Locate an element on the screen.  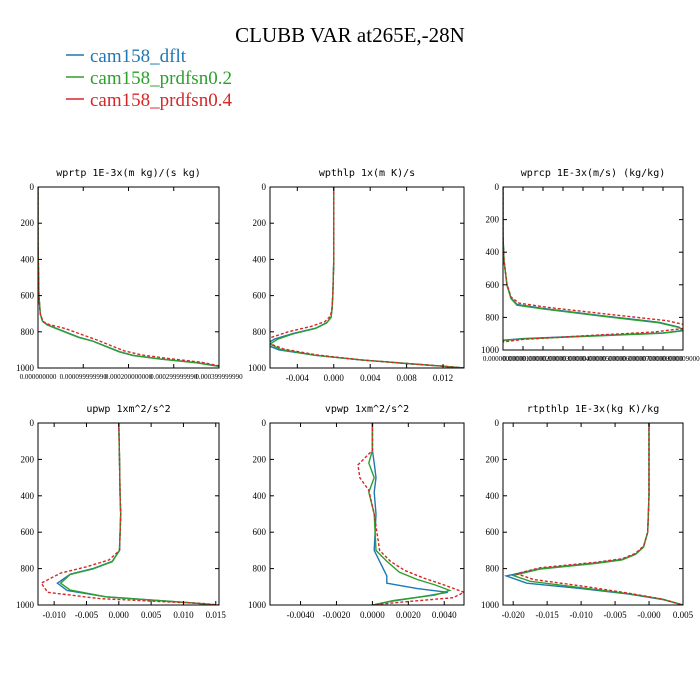
x-tick-label: -0.0020 is located at coordinates (337, 615).